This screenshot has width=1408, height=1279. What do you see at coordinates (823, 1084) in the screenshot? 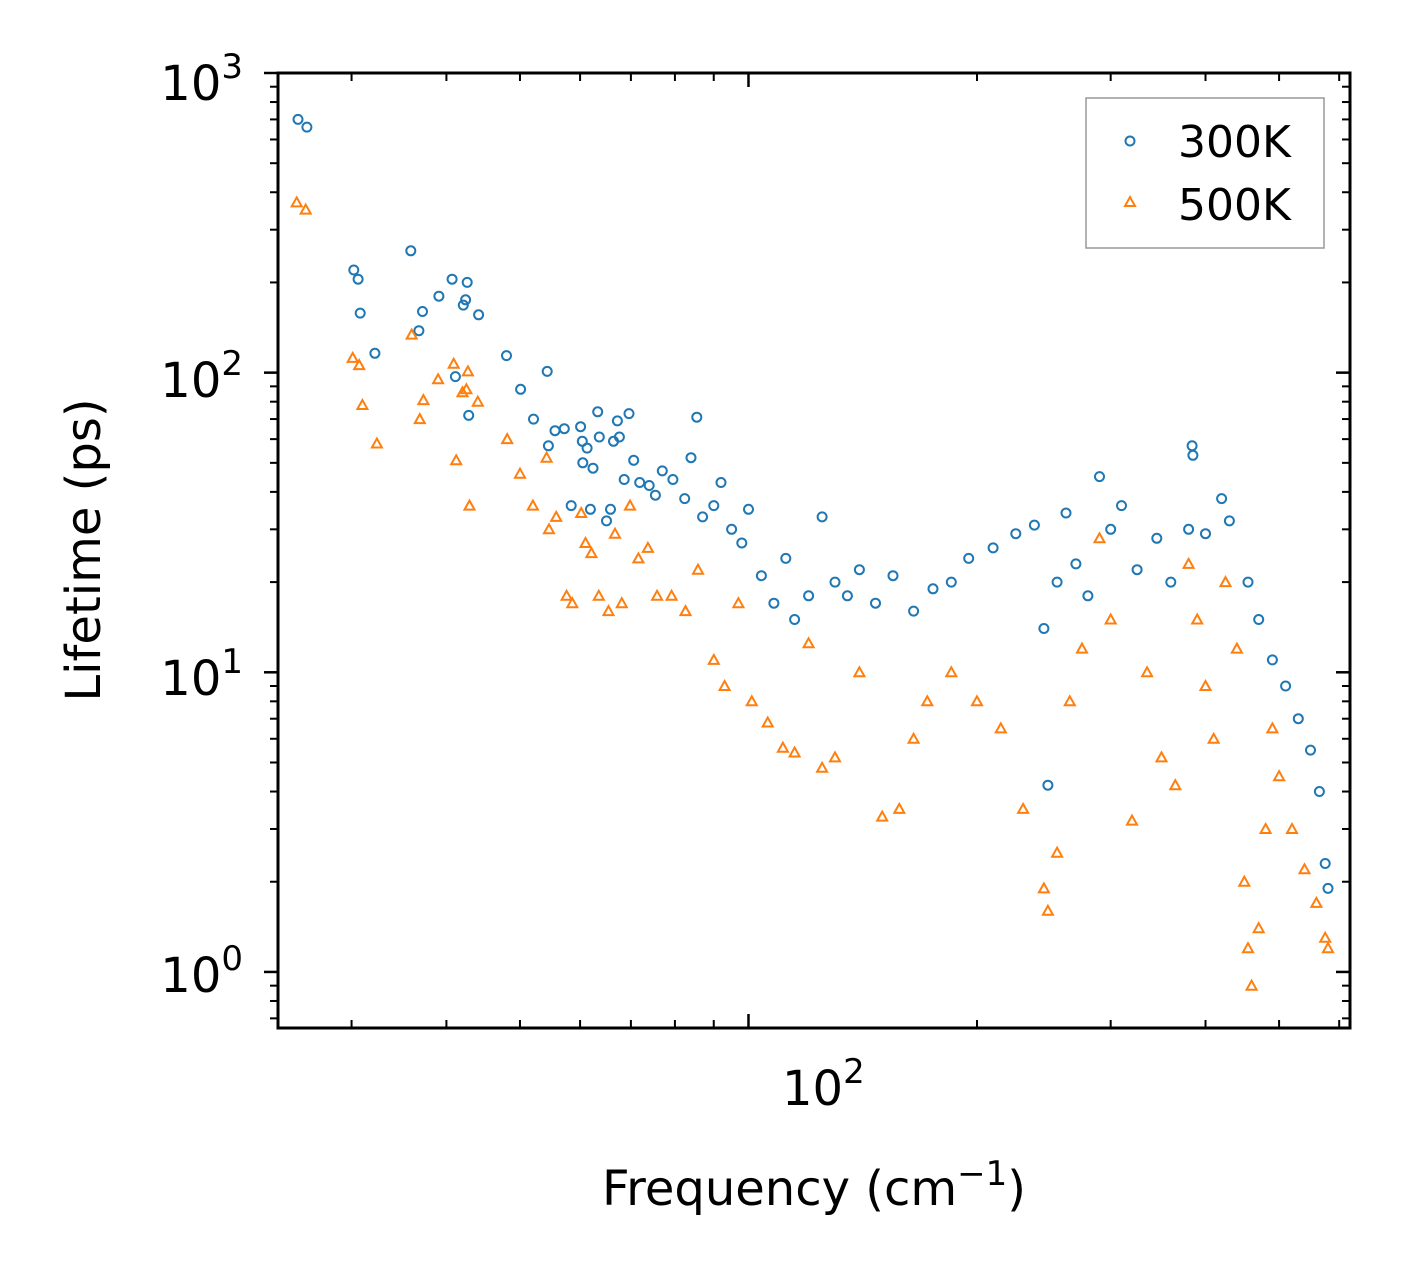
I see `x-tick-label-1e2: 102` at bounding box center [823, 1084].